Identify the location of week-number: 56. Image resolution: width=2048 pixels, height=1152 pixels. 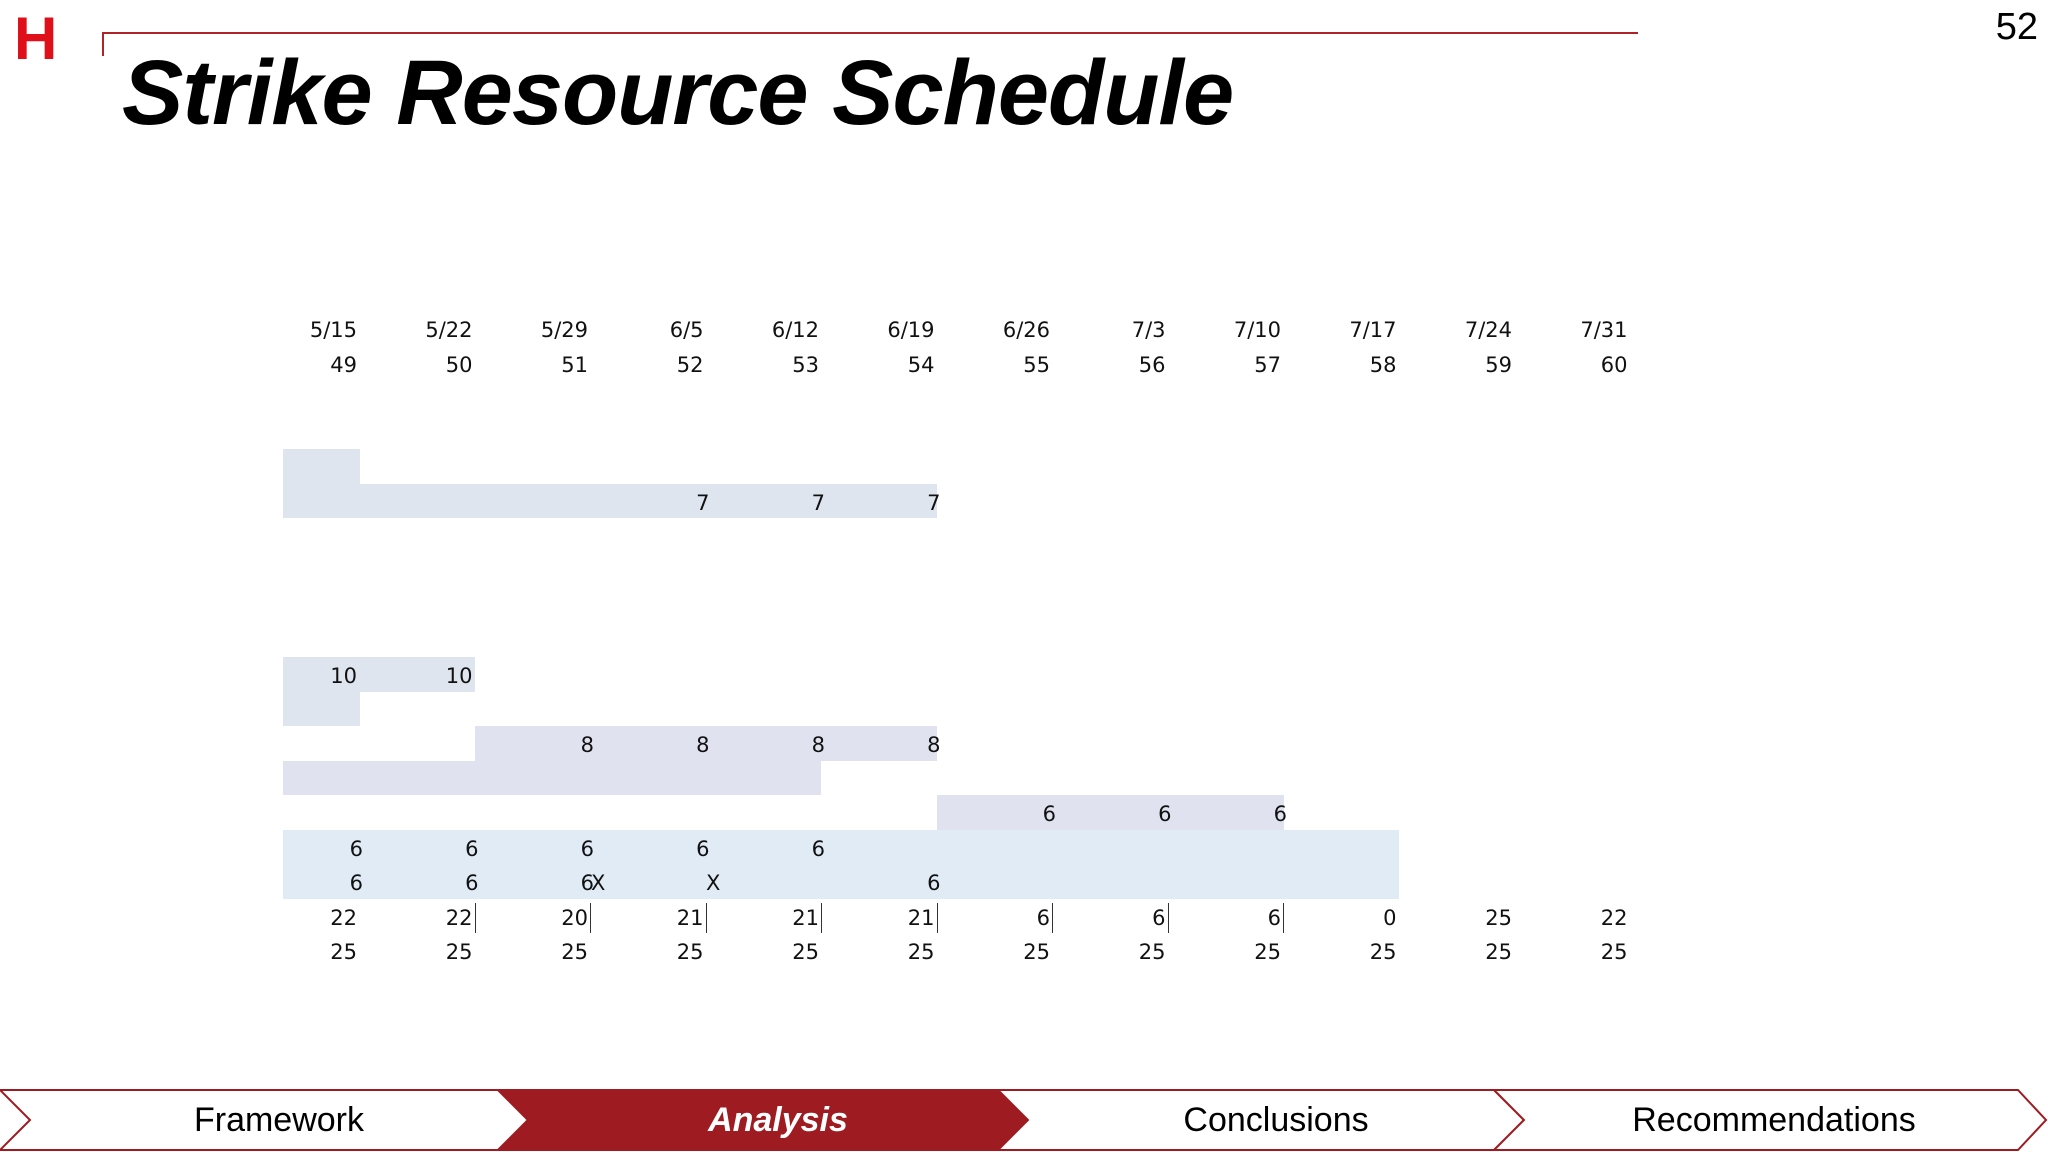
(1152, 365).